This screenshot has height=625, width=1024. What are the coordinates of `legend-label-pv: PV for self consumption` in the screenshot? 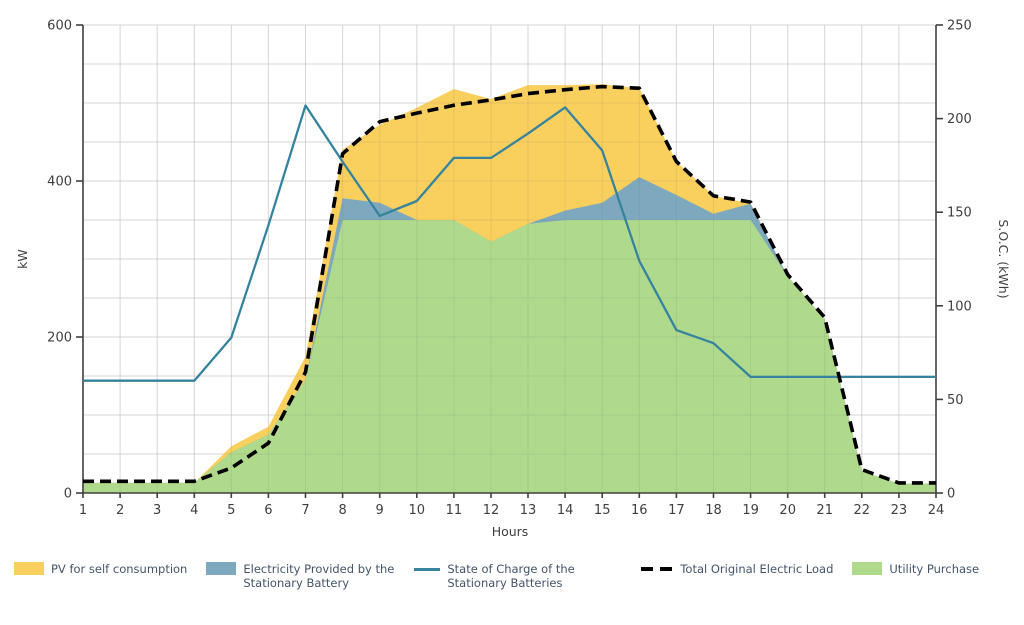 It's located at (119, 569).